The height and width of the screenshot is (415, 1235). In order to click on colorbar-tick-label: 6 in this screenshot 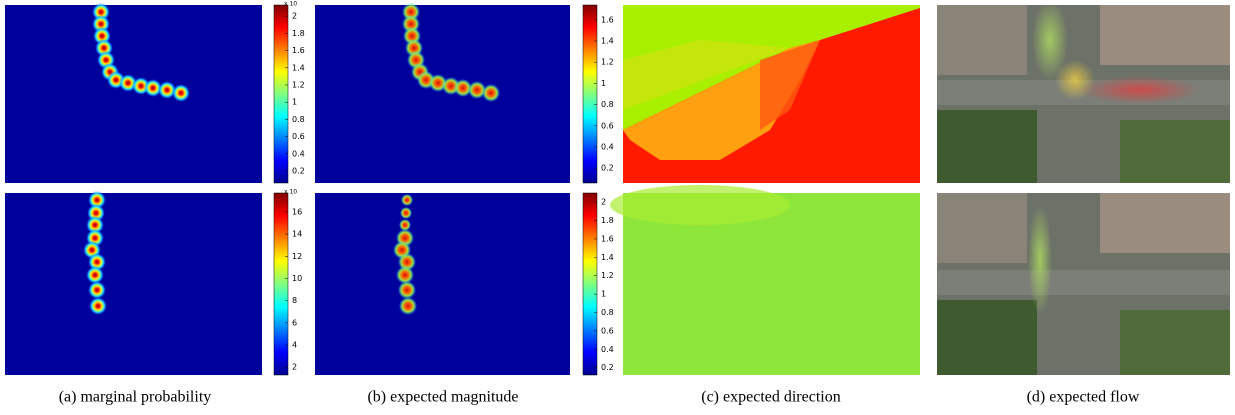, I will do `click(294, 322)`.